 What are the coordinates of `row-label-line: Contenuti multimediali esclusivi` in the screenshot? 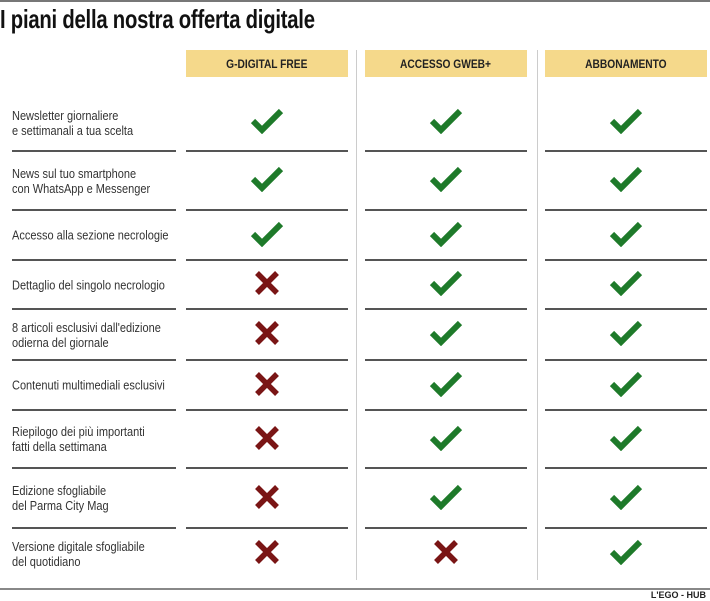 It's located at (88, 385).